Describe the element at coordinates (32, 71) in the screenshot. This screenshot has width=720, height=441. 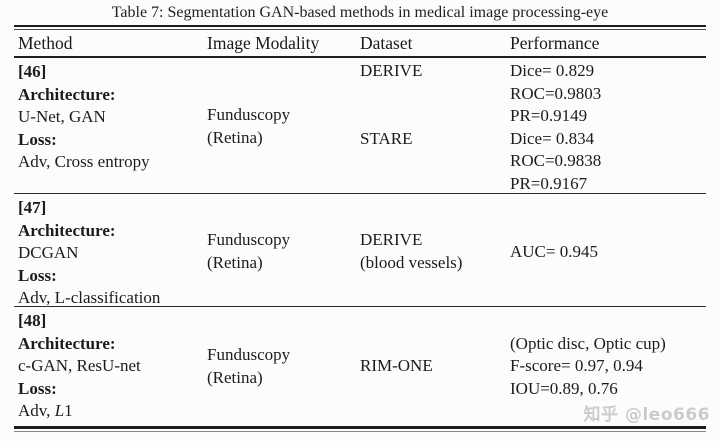
I see `reference-label: [46]` at that location.